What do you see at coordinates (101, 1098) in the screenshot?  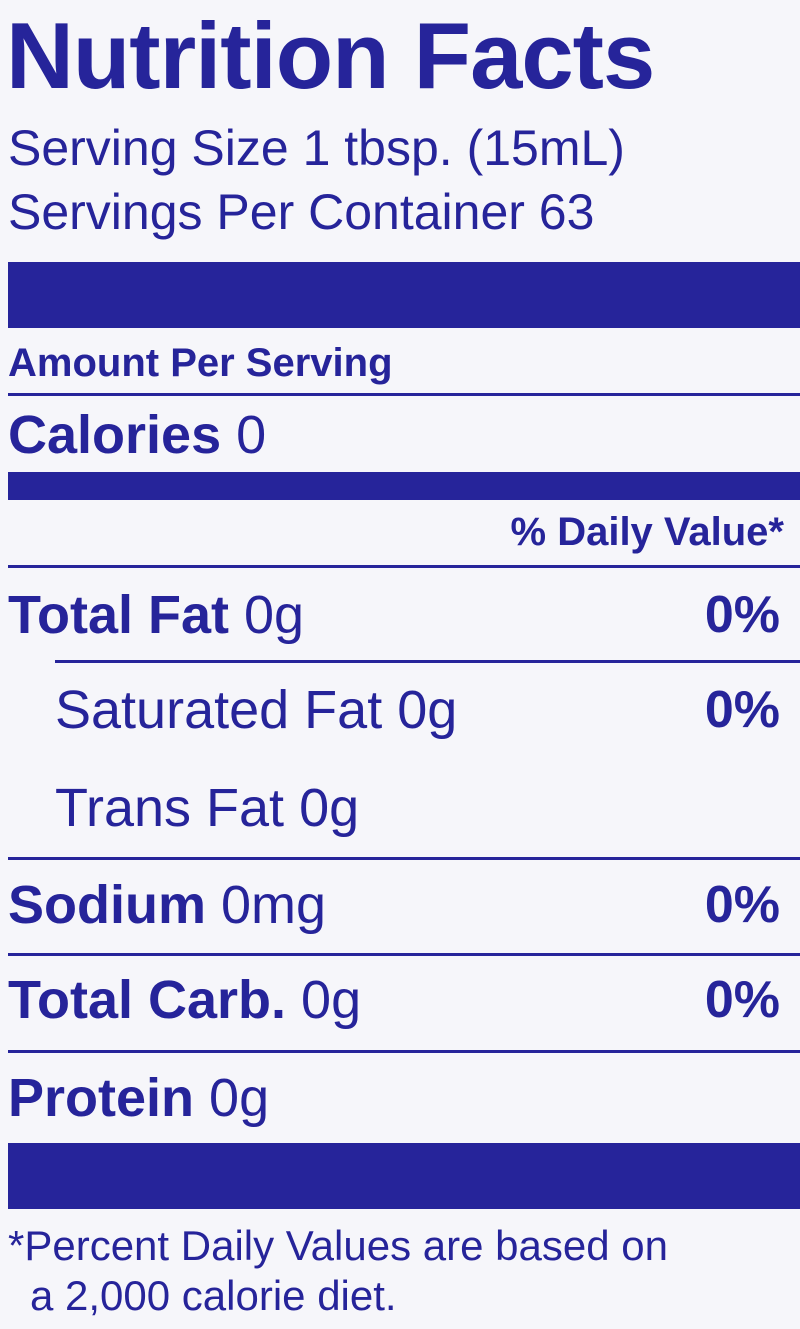 I see `nutrient-label: Protein` at bounding box center [101, 1098].